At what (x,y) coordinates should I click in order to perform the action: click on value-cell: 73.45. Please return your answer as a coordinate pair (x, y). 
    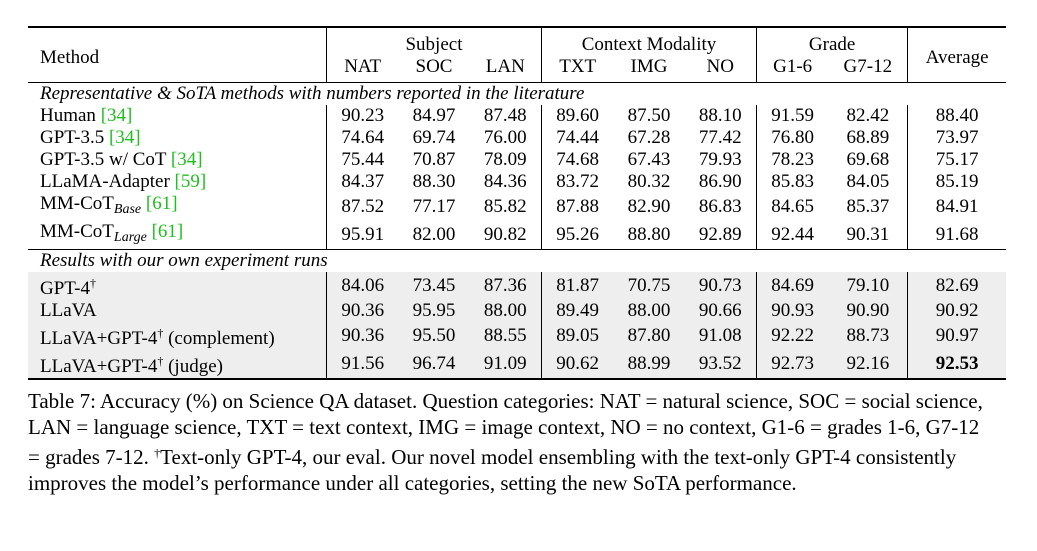
    Looking at the image, I should click on (434, 286).